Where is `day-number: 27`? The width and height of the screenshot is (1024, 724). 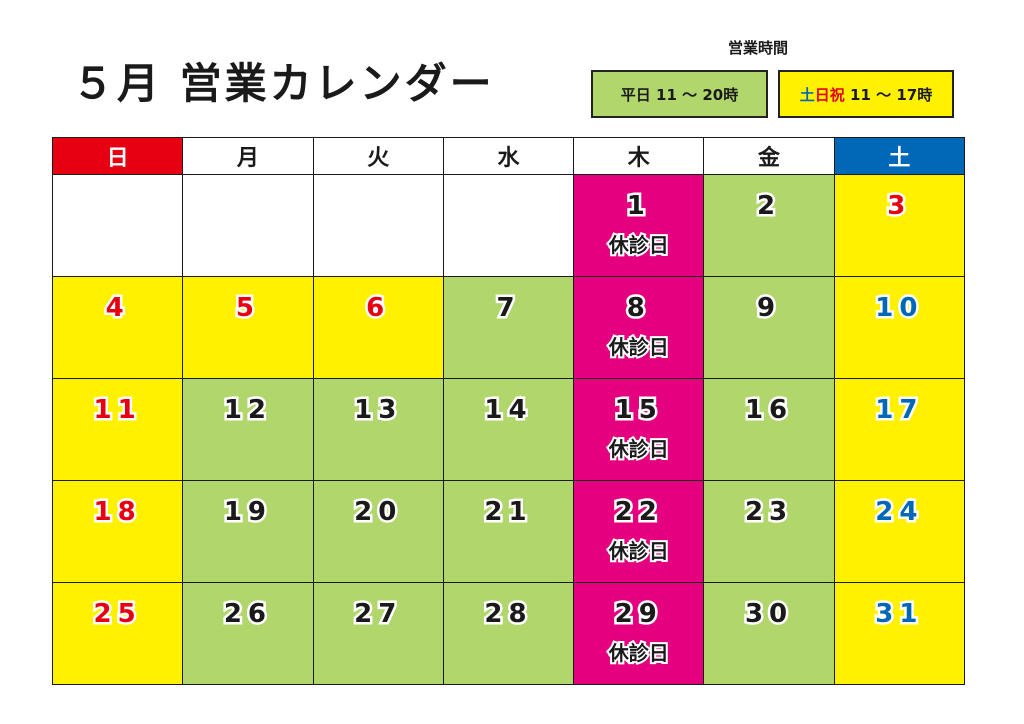
day-number: 27 is located at coordinates (377, 614).